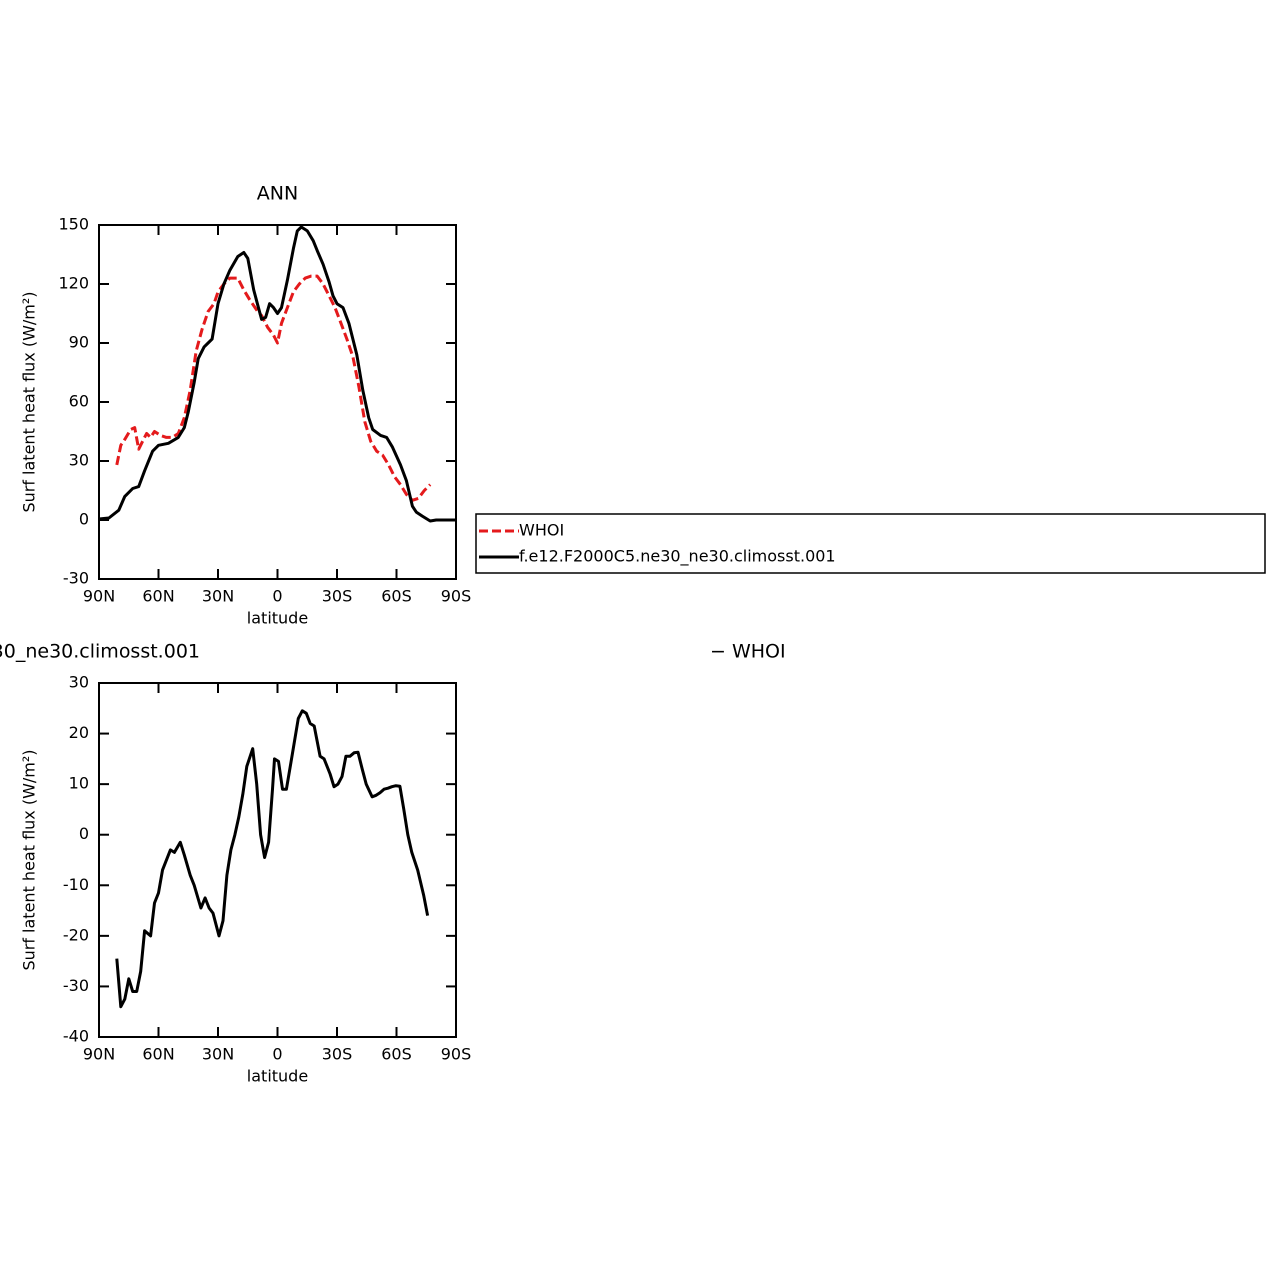  I want to click on legend-label: WHOI, so click(541, 530).